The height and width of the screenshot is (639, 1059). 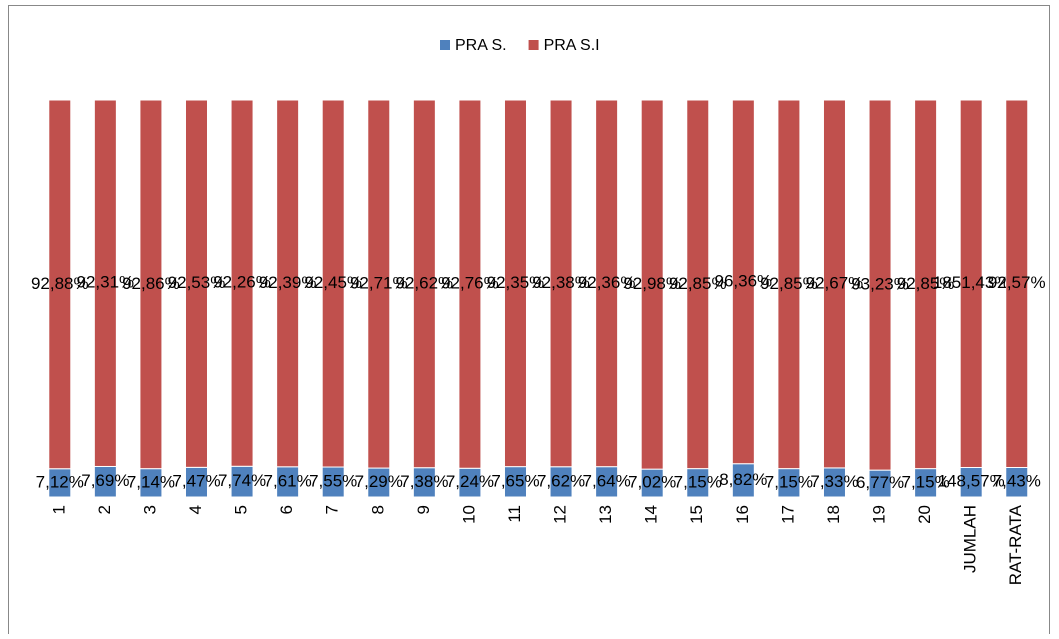 I want to click on value-label: 92,88%, so click(x=60, y=283).